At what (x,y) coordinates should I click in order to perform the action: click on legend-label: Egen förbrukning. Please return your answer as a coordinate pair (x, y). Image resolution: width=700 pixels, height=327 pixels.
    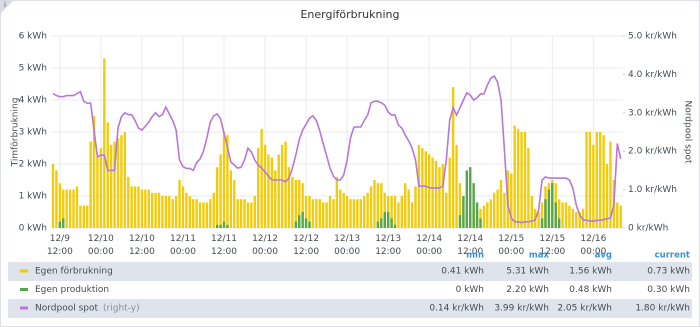
    Looking at the image, I should click on (74, 272).